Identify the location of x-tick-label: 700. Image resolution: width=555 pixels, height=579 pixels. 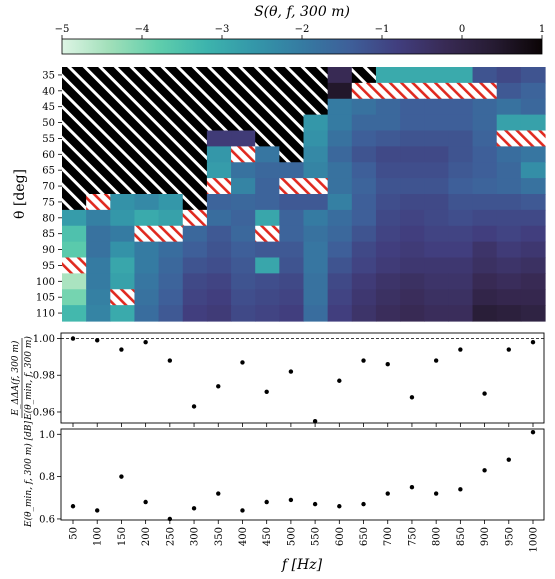
(388, 536).